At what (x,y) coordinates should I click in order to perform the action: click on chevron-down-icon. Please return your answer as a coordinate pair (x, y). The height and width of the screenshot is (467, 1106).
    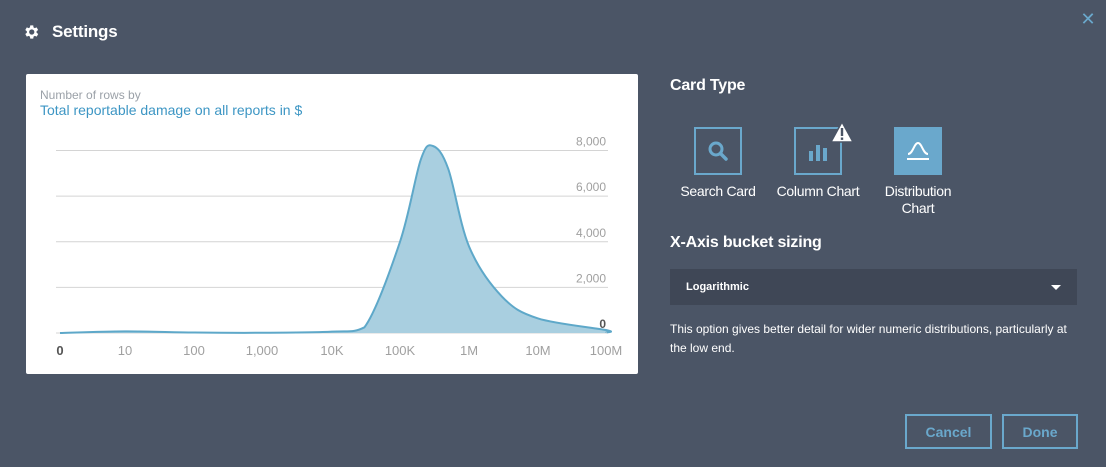
    Looking at the image, I should click on (1056, 287).